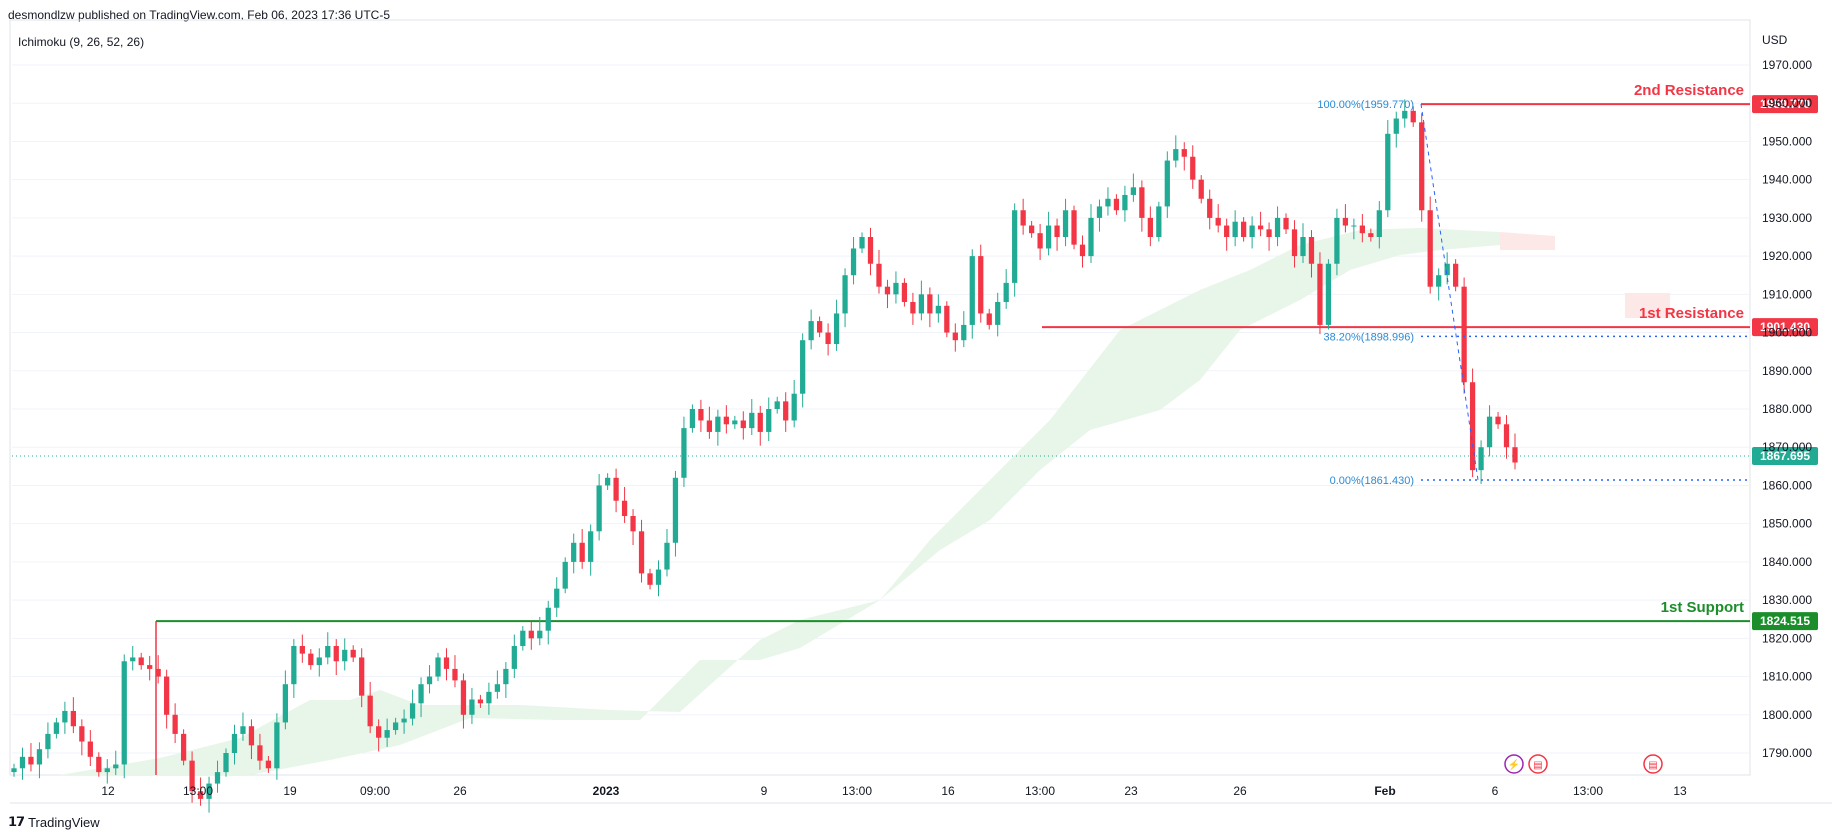 The width and height of the screenshot is (1832, 840). I want to click on y-tick-label: 1820.000, so click(1787, 638).